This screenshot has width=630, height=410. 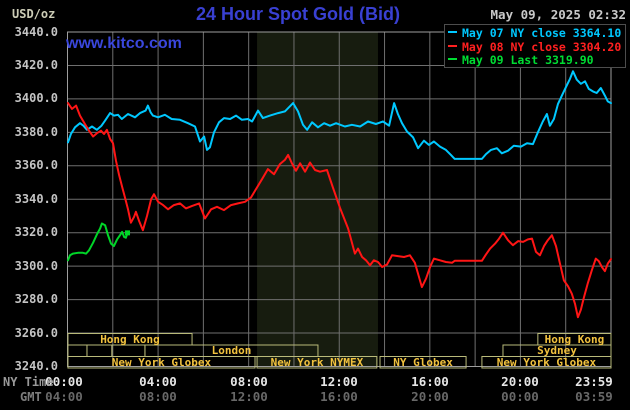 What do you see at coordinates (36, 366) in the screenshot?
I see `y-tick-label: 3240.0` at bounding box center [36, 366].